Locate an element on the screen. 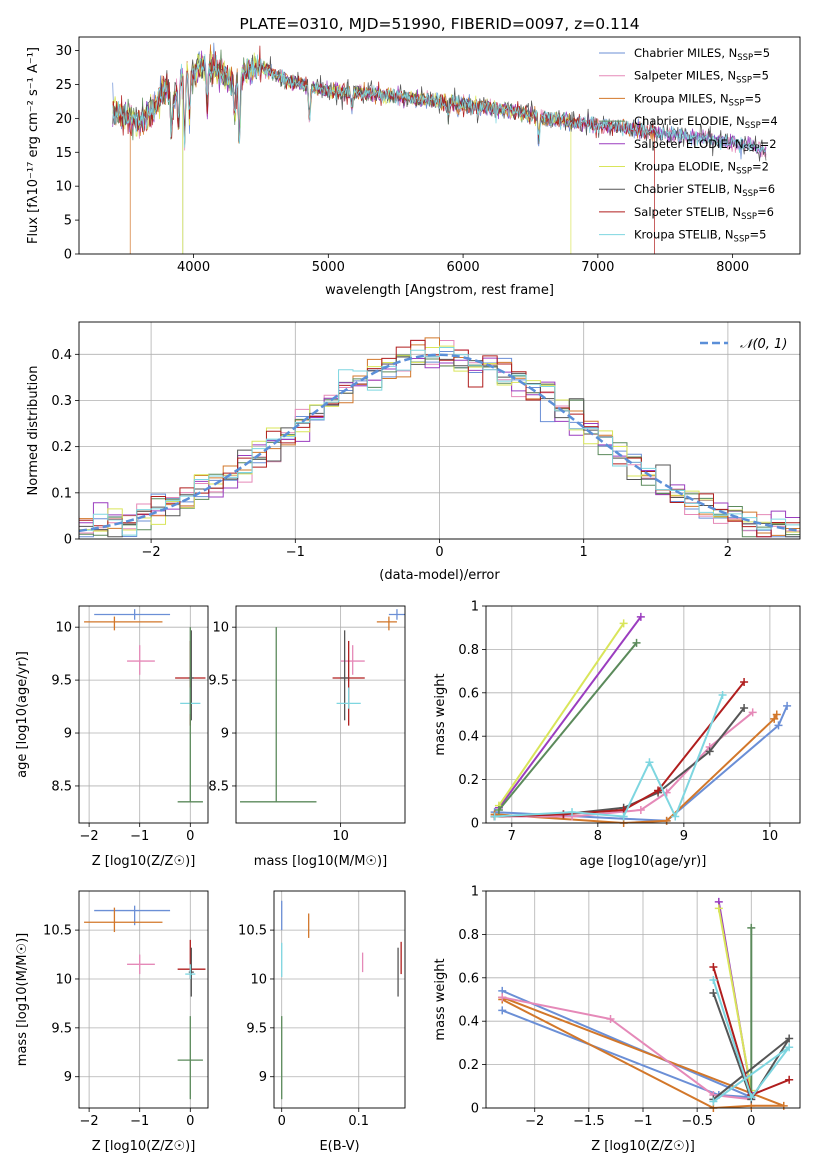 This screenshot has height=1170, width=819. legend-label: Kroupa MILES, NSSP=5 is located at coordinates (697, 99).